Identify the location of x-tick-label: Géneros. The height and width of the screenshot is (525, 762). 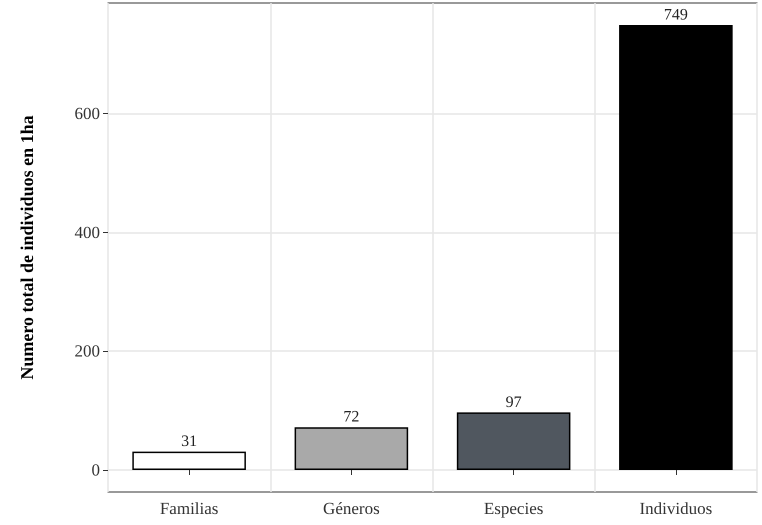
(351, 508).